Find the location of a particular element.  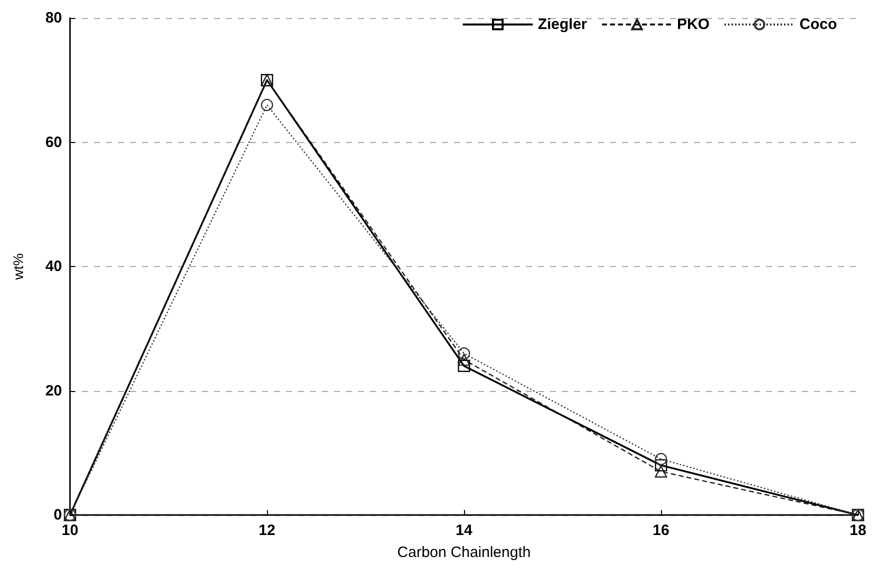

x-tick-label: 12 is located at coordinates (267, 530).